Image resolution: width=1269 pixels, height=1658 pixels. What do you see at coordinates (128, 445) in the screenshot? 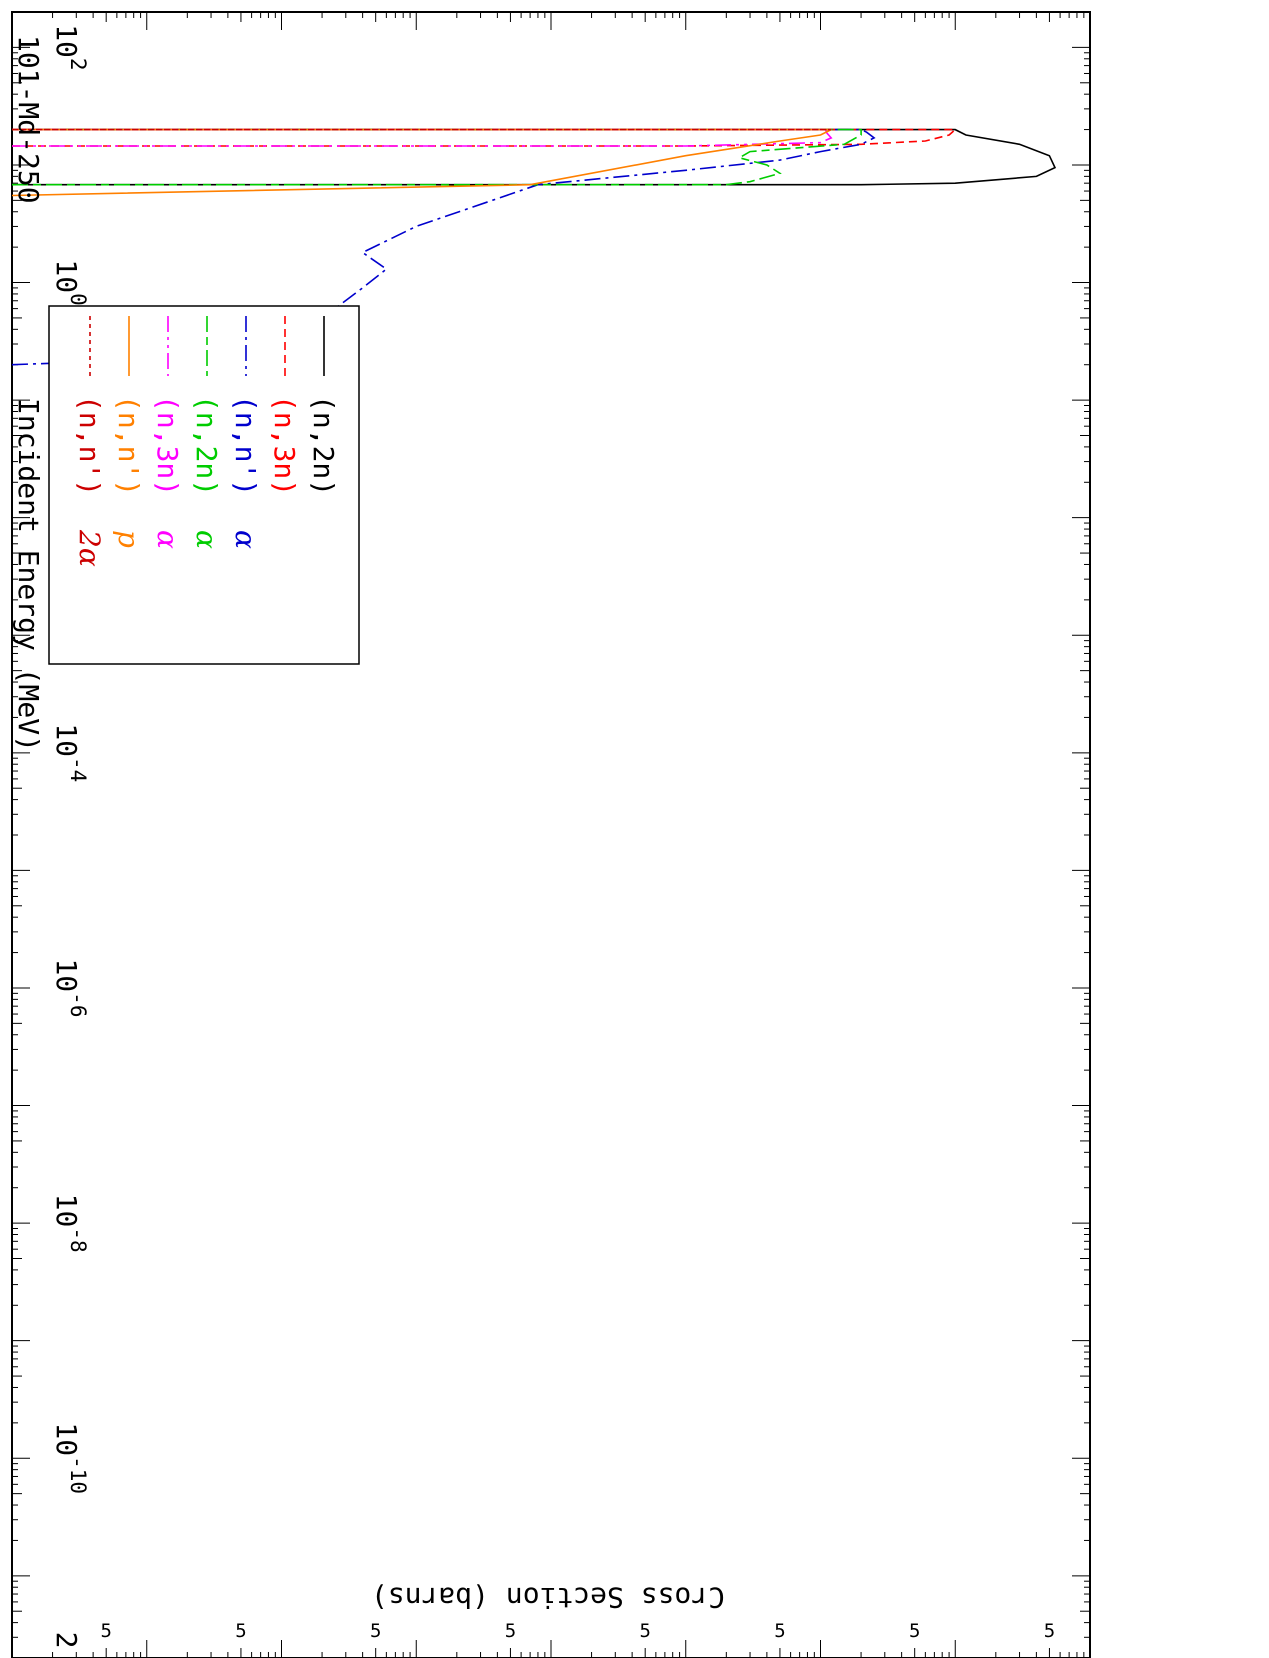
I see `legend-label-5: (n,n')` at bounding box center [128, 445].